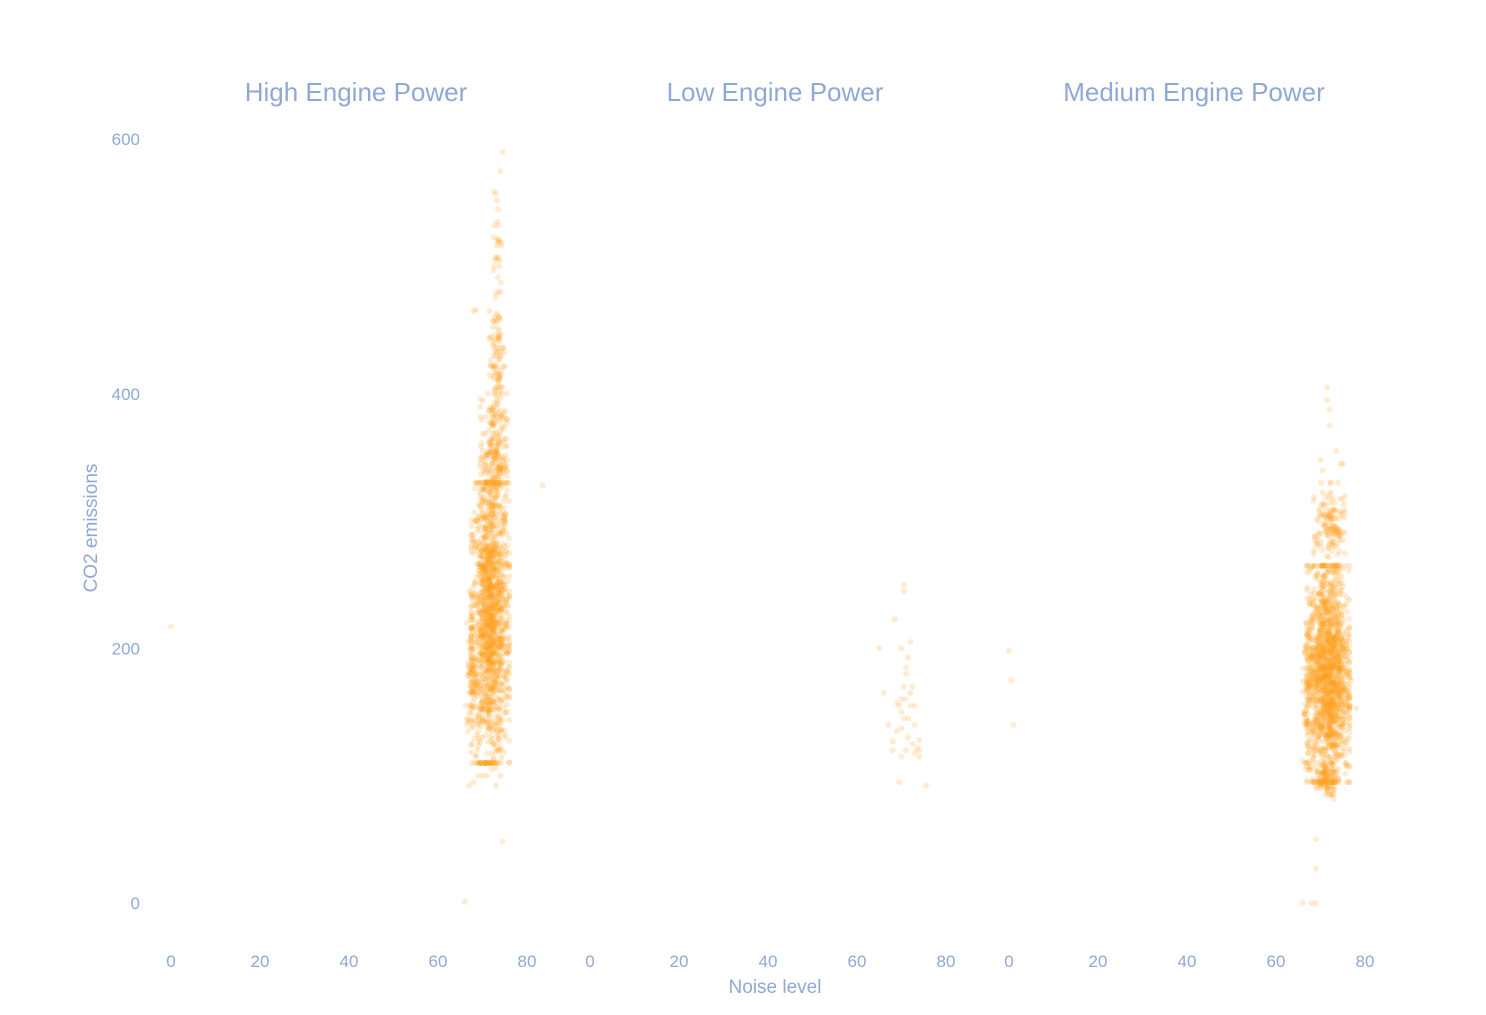  Describe the element at coordinates (135, 903) in the screenshot. I see `y-tick-label: 0` at that location.